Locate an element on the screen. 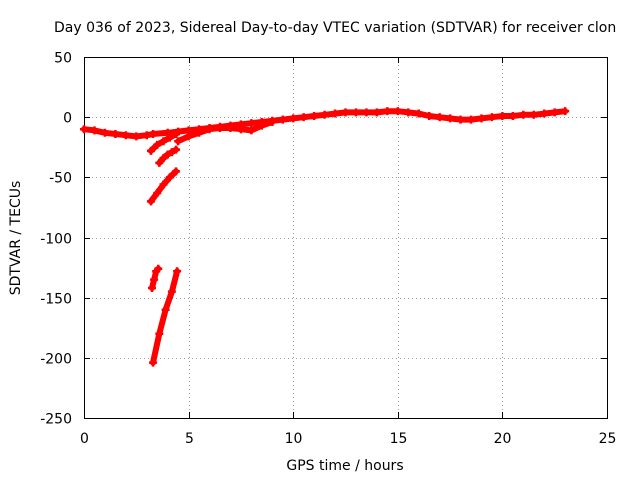  x-tick-label: 0 is located at coordinates (84, 439).